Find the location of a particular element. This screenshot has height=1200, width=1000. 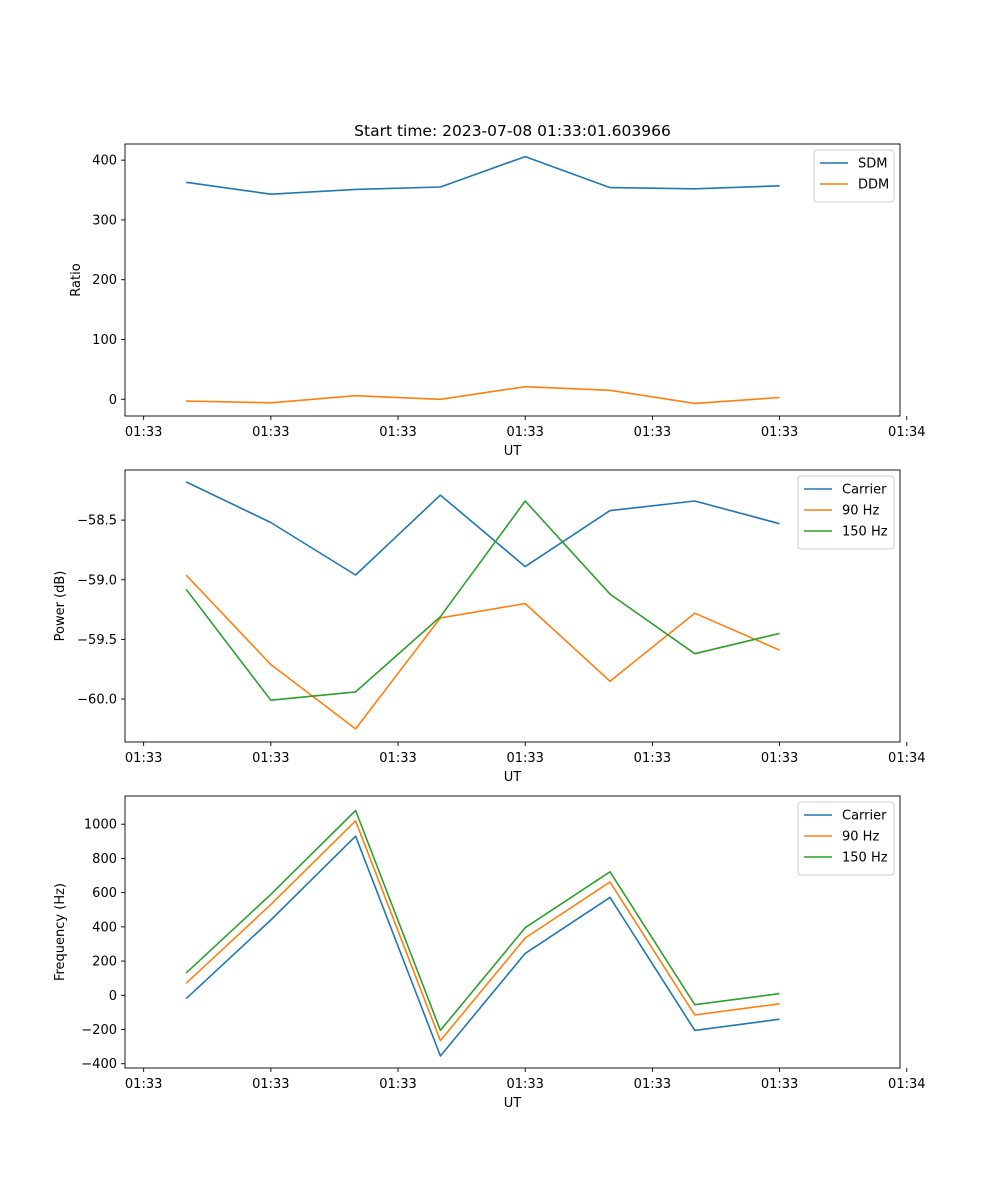

y-tick-label: −59.5 is located at coordinates (97, 640).